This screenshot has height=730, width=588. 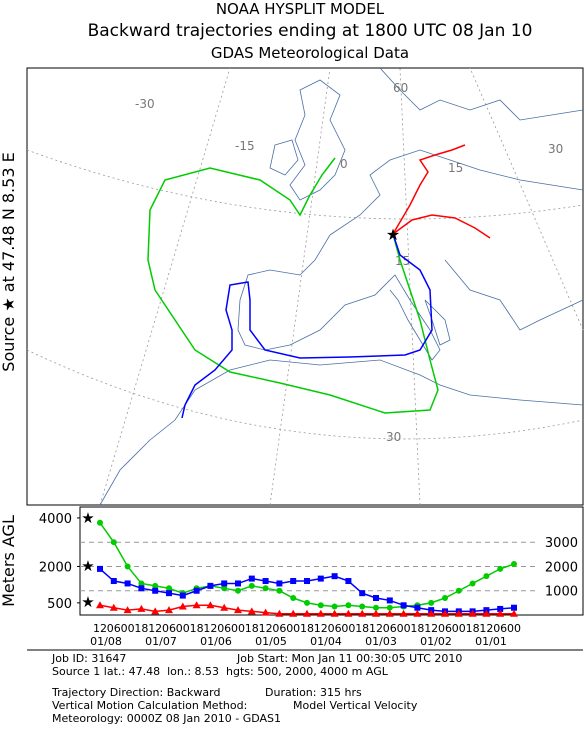 I want to click on chart-frame, so click(x=331, y=561).